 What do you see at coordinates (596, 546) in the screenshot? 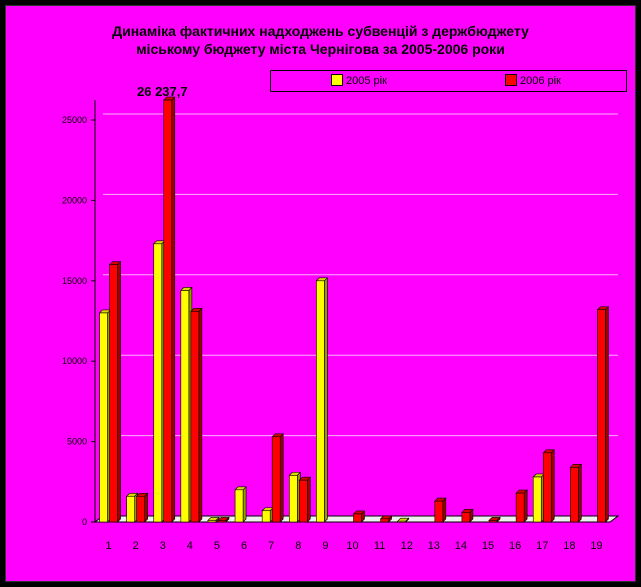
I see `x-tick-label: 19` at bounding box center [596, 546].